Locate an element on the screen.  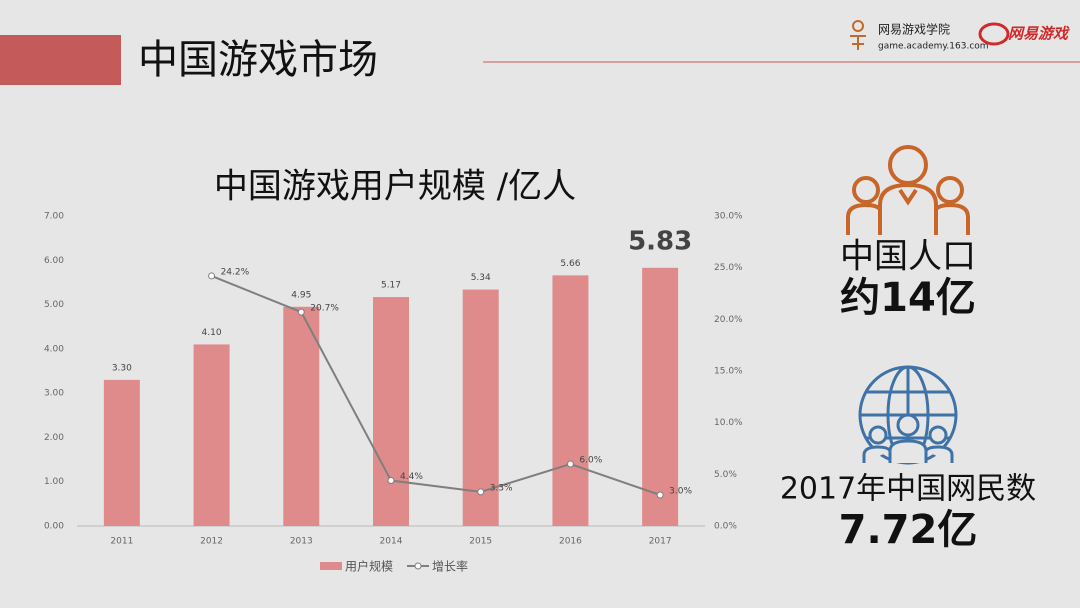
x-tick-label: 2011 is located at coordinates (121, 542).